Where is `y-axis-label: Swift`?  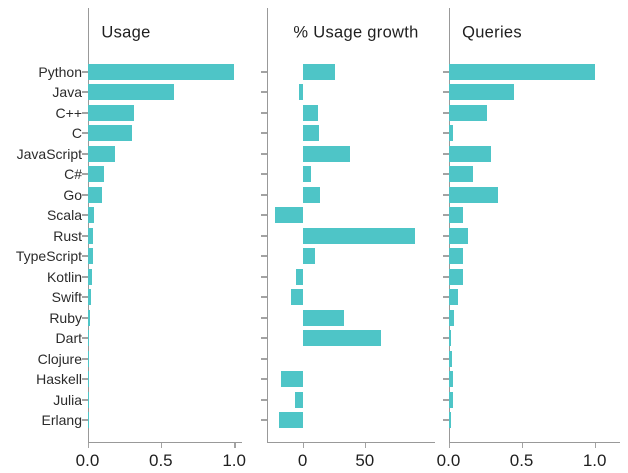
y-axis-label: Swift is located at coordinates (66, 297).